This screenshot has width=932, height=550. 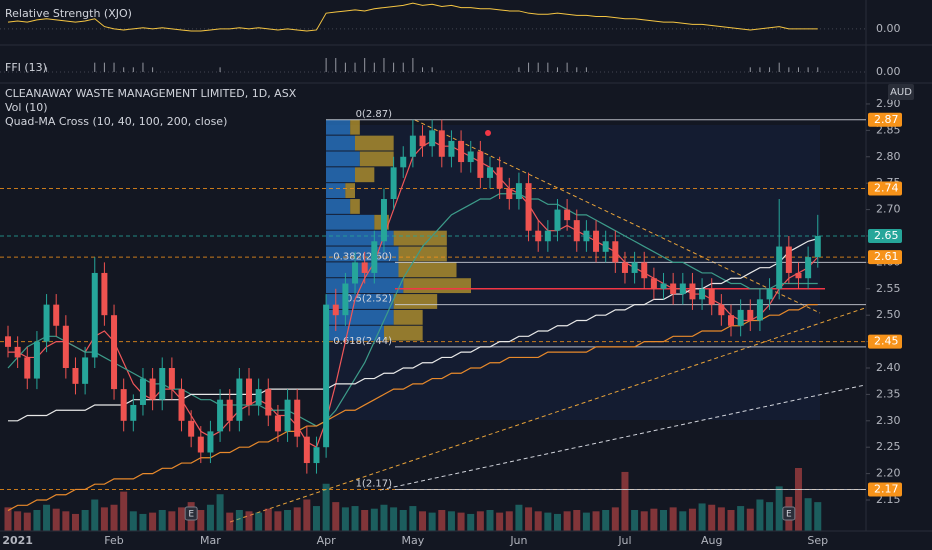 I want to click on rs-line, so click(x=412, y=17).